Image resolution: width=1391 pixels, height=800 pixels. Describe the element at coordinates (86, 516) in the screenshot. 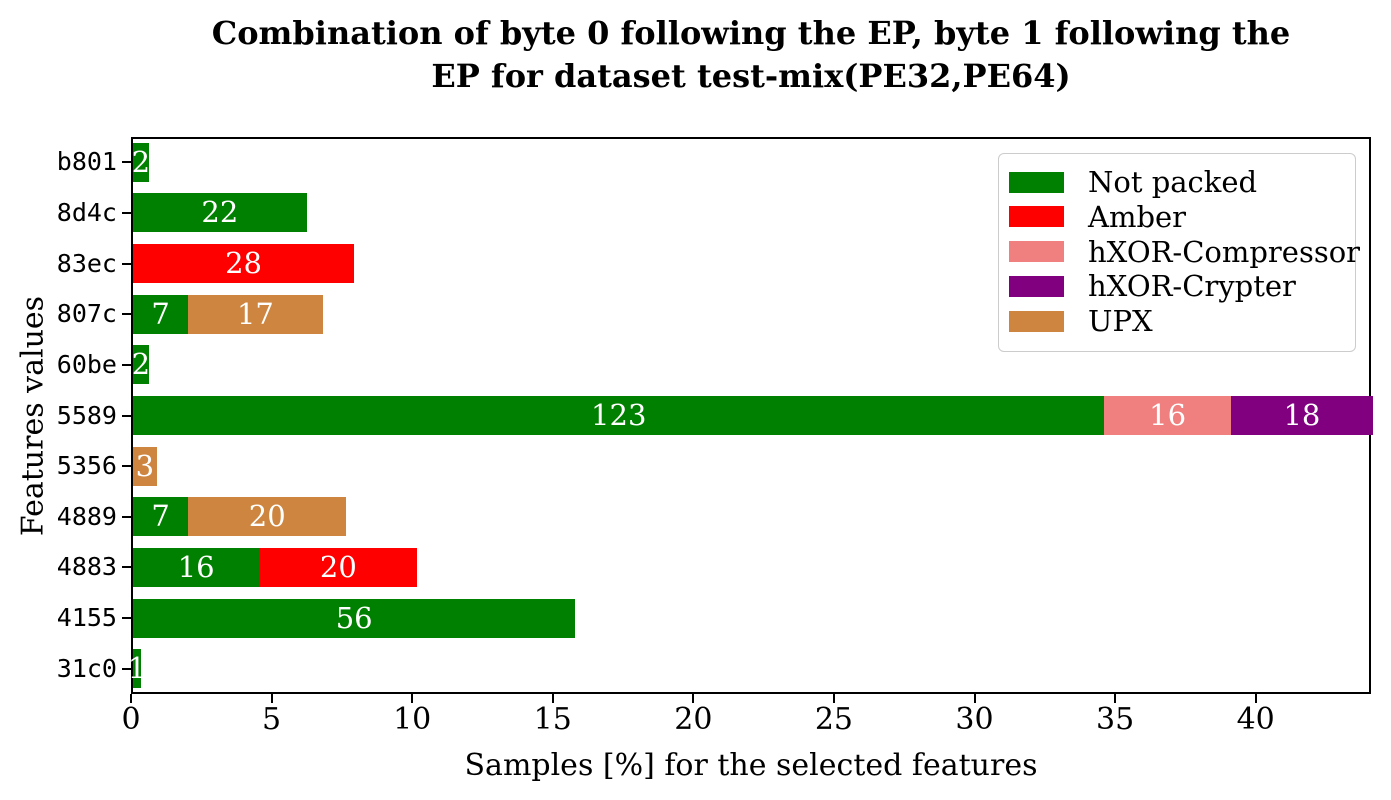

I see `y-tick-label-4889: 4889` at that location.